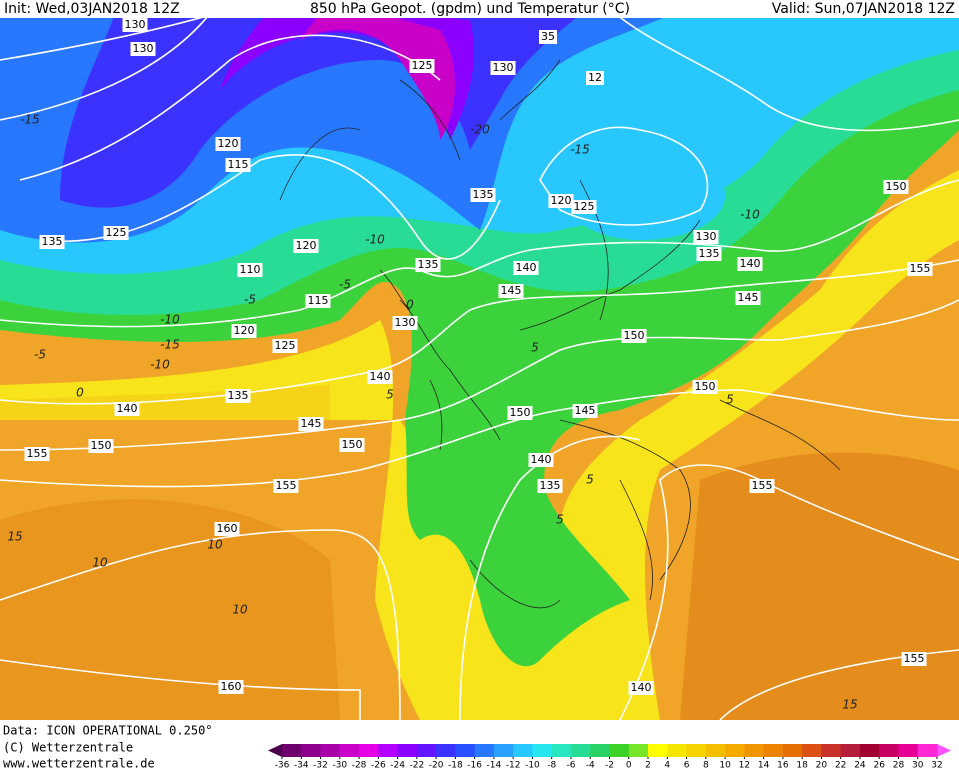 This screenshot has width=959, height=770. Describe the element at coordinates (79, 763) in the screenshot. I see `website: www.wetterzentrale.de` at that location.